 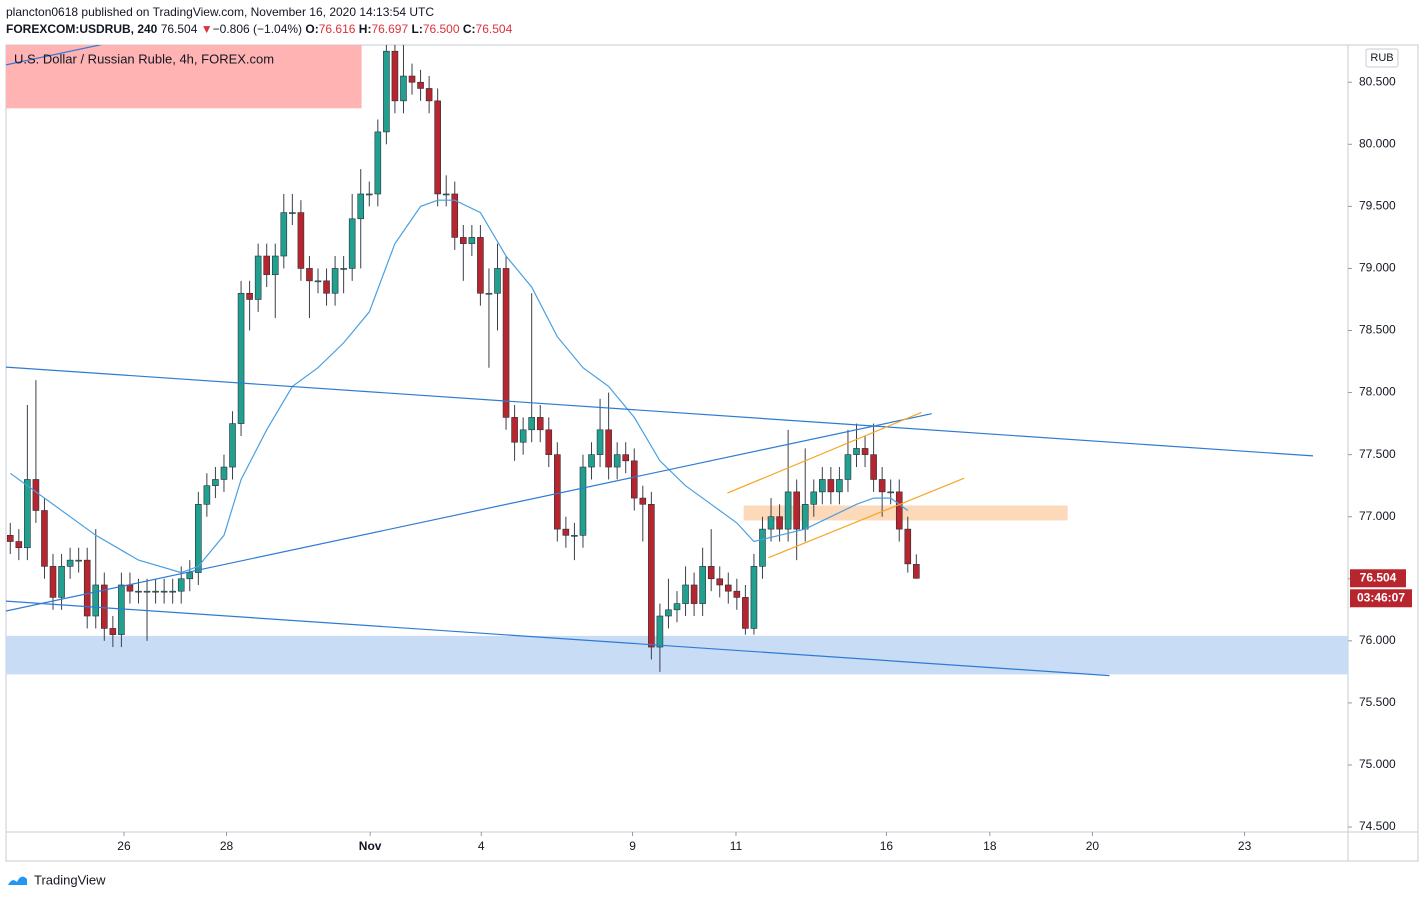 I want to click on brand: TradingView, so click(x=70, y=879).